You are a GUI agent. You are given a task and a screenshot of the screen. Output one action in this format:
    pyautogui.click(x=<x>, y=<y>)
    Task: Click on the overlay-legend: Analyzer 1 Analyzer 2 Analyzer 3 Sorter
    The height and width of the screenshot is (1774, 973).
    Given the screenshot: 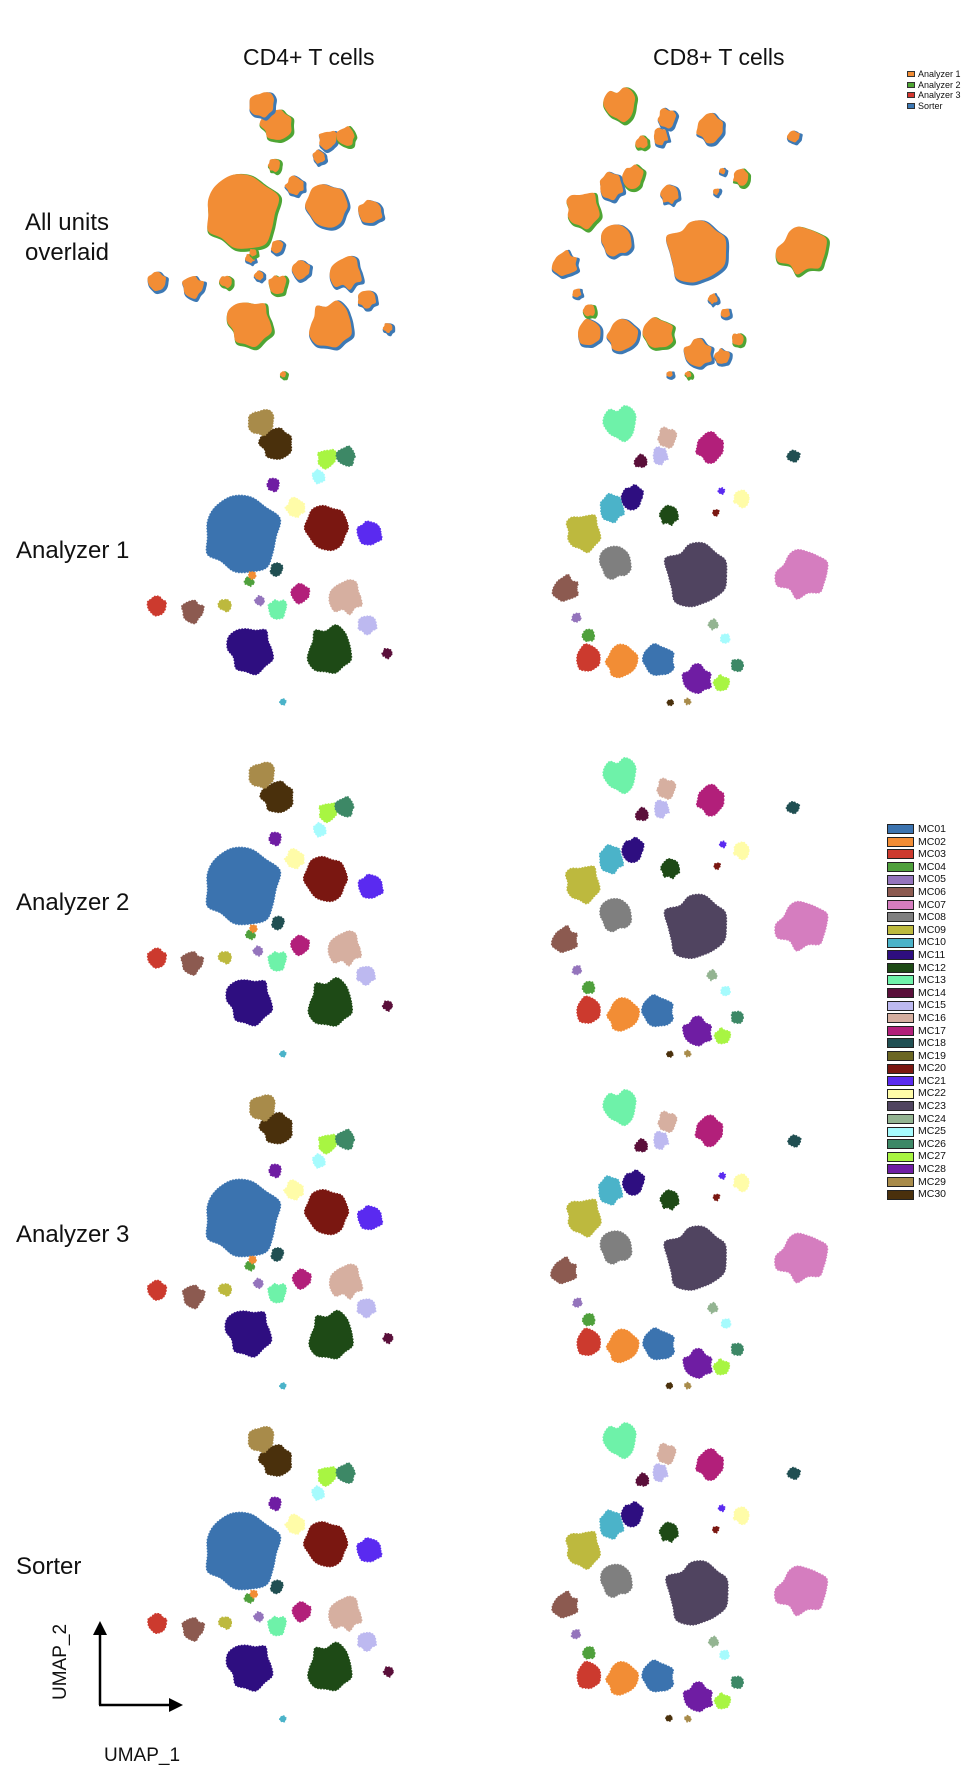 What is the action you would take?
    pyautogui.click(x=934, y=90)
    